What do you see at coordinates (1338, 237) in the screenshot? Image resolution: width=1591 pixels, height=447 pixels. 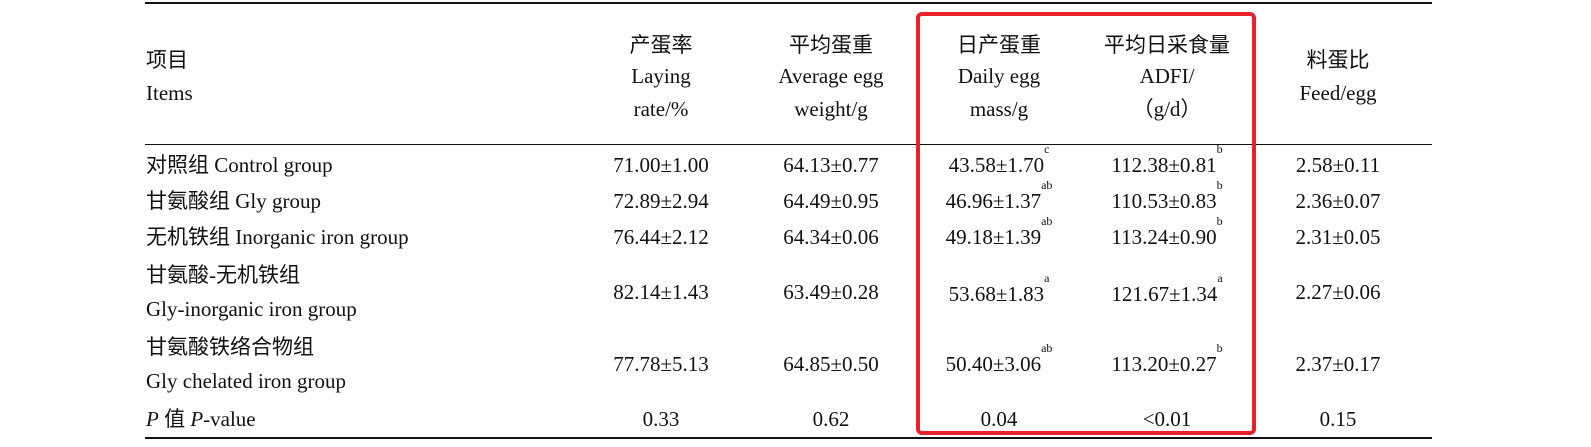 I see `table-cell: 2.31±0.05` at bounding box center [1338, 237].